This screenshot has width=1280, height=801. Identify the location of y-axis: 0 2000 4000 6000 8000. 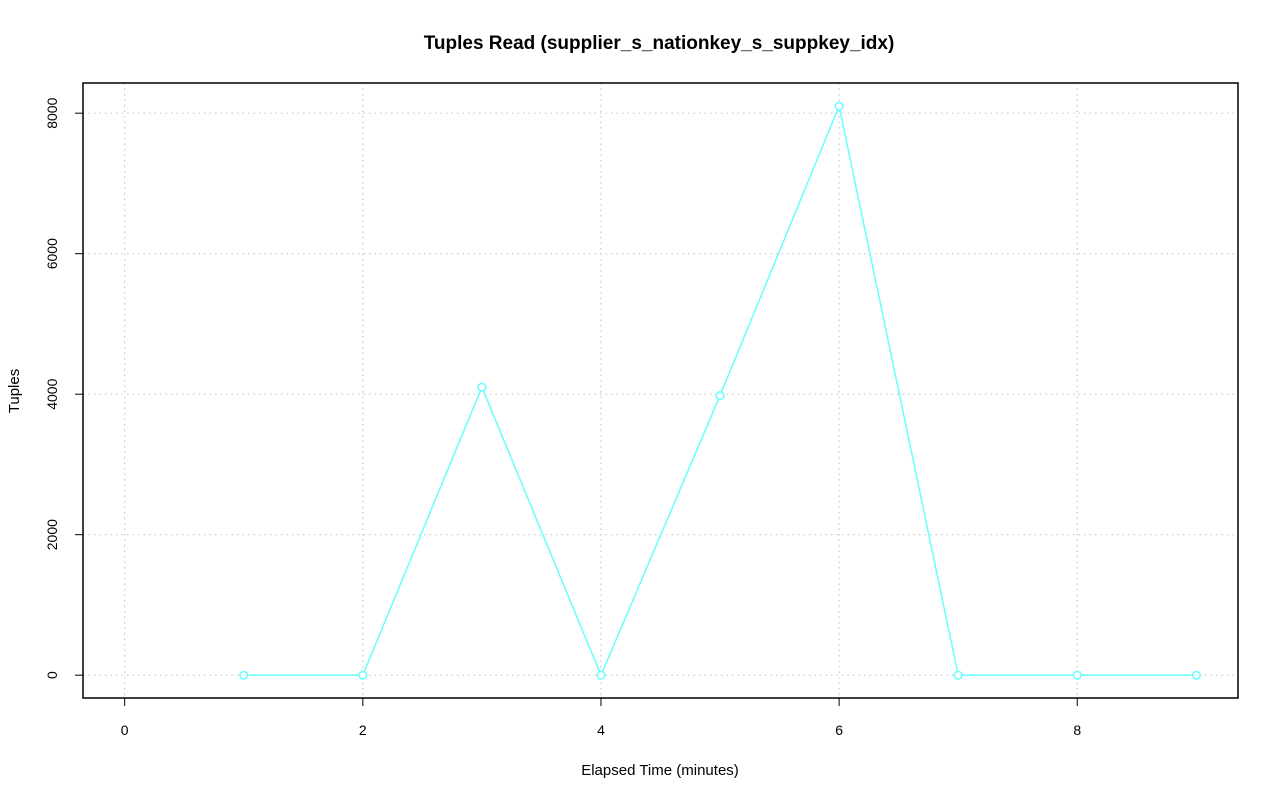
(64, 388).